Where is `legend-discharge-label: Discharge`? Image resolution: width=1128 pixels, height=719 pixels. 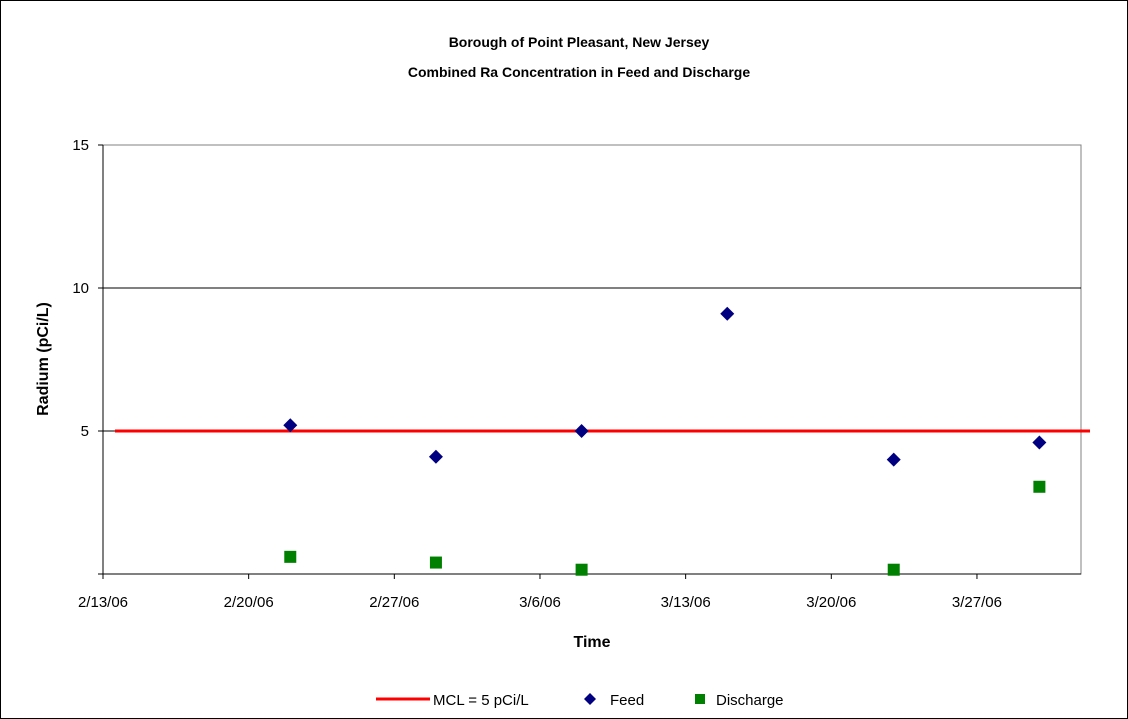
legend-discharge-label: Discharge is located at coordinates (750, 700).